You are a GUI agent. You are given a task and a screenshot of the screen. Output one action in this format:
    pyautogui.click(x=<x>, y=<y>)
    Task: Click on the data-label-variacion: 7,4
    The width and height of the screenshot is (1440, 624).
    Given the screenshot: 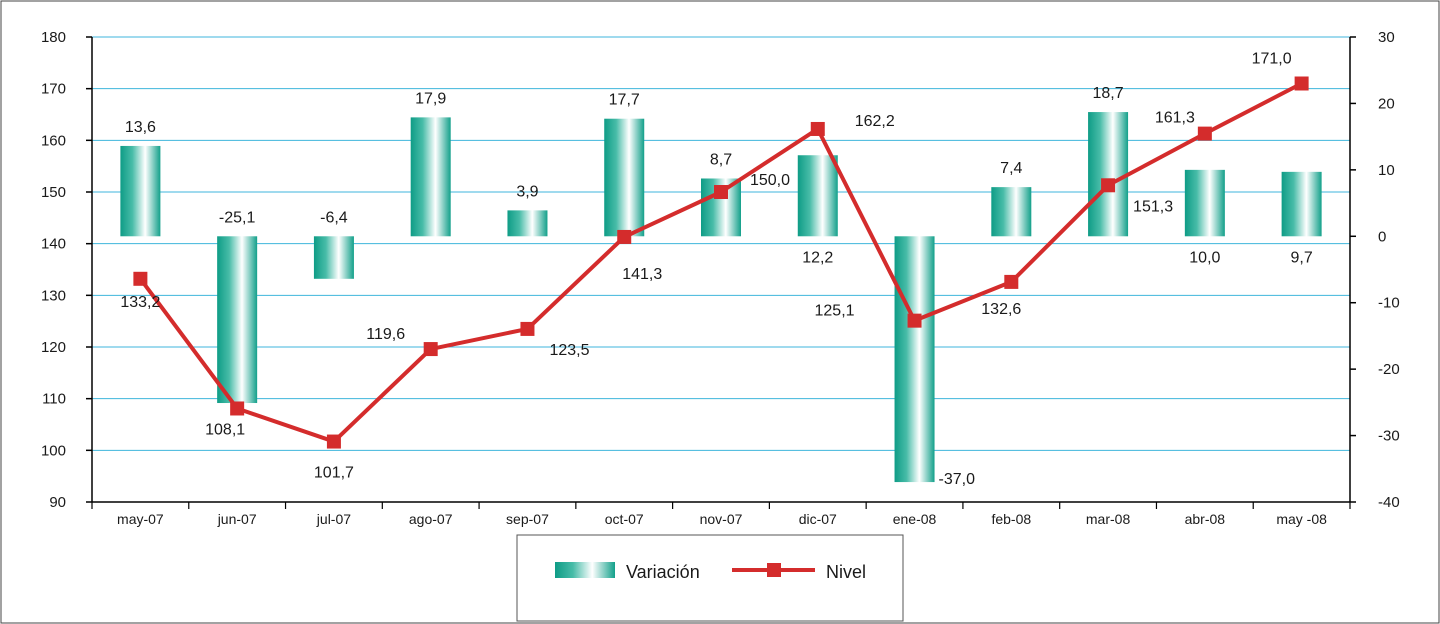 What is the action you would take?
    pyautogui.click(x=1011, y=168)
    